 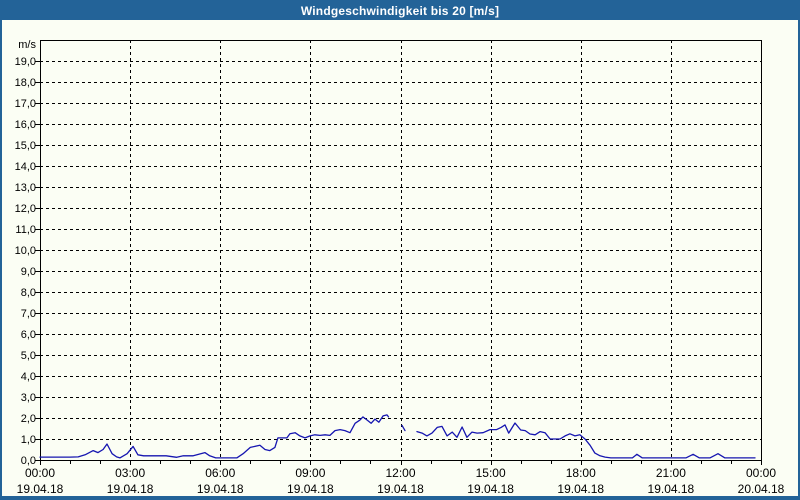 I want to click on y-tick-label: 18,0, so click(x=25, y=83).